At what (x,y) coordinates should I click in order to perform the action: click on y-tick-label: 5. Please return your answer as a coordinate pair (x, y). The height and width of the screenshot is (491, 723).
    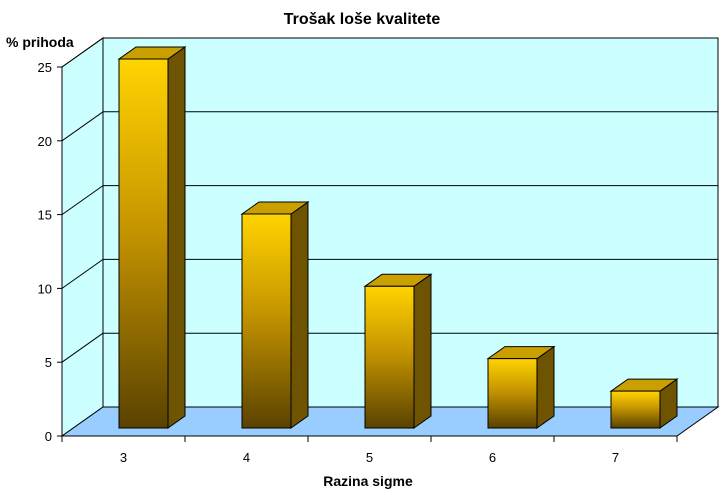
    Looking at the image, I should click on (48, 362).